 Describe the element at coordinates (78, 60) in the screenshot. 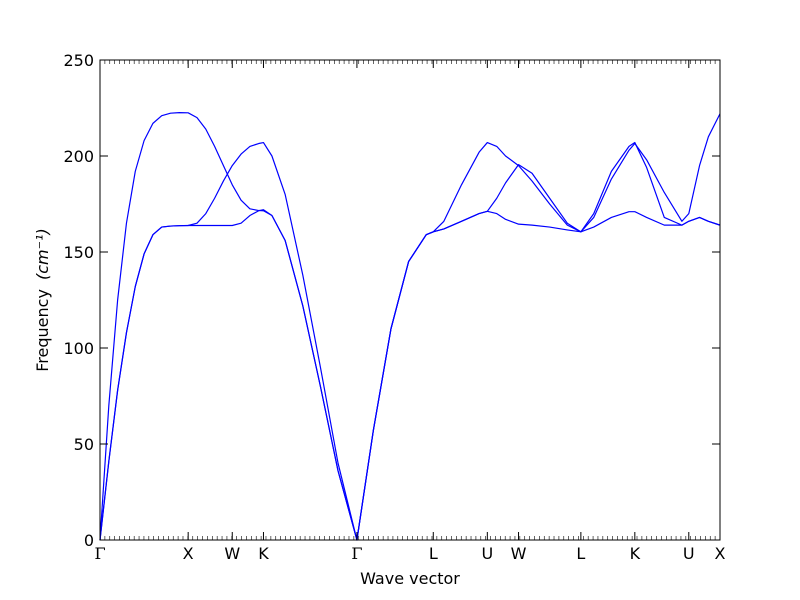

I see `y-tick-label: 250` at that location.